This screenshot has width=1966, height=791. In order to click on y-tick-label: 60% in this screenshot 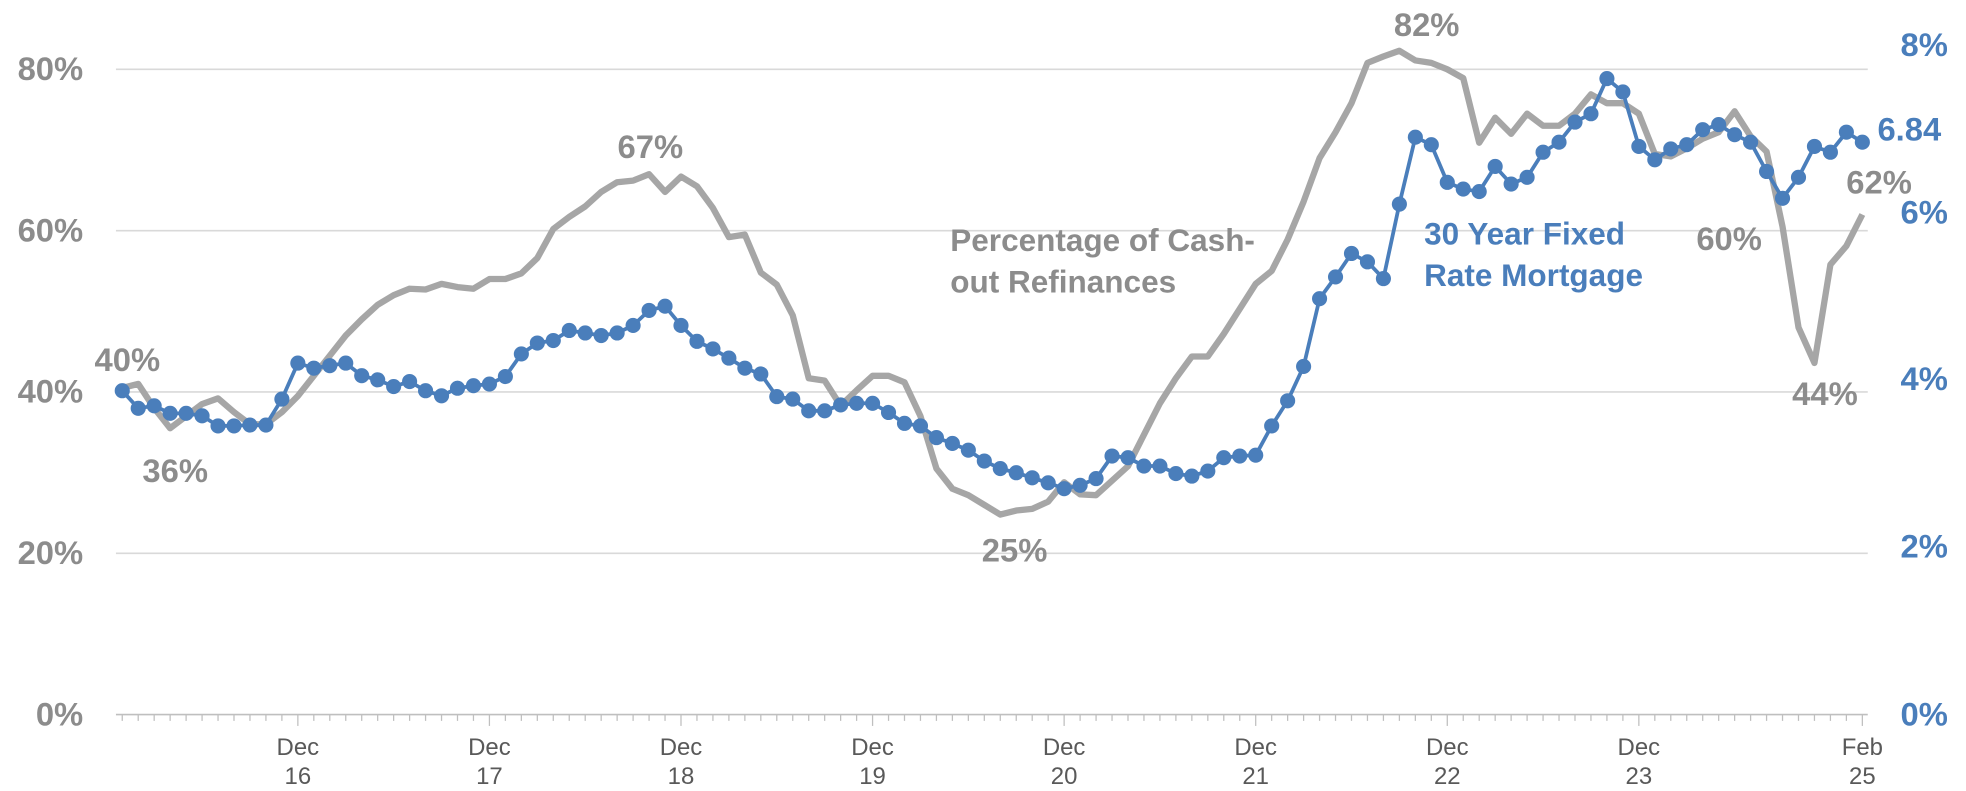, I will do `click(50, 230)`.